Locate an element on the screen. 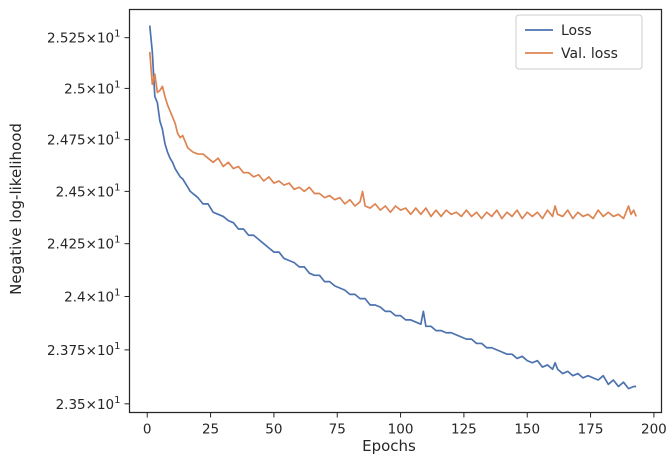  x-tick-label: 0 is located at coordinates (147, 430).